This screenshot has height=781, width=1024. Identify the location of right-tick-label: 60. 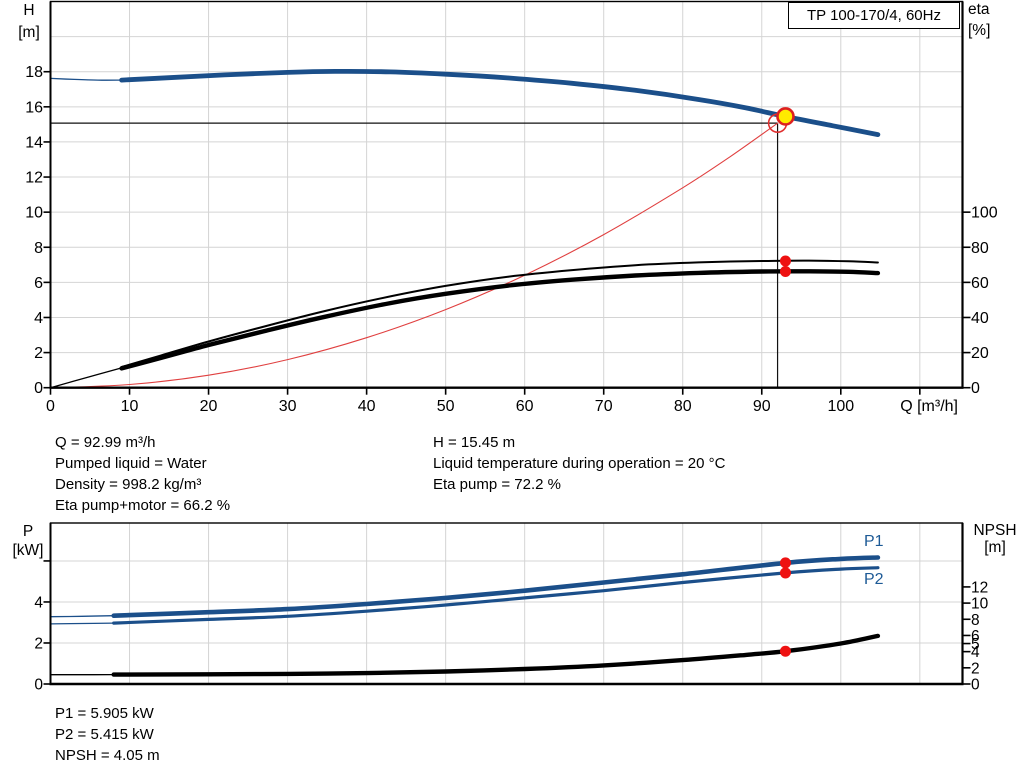
(980, 283).